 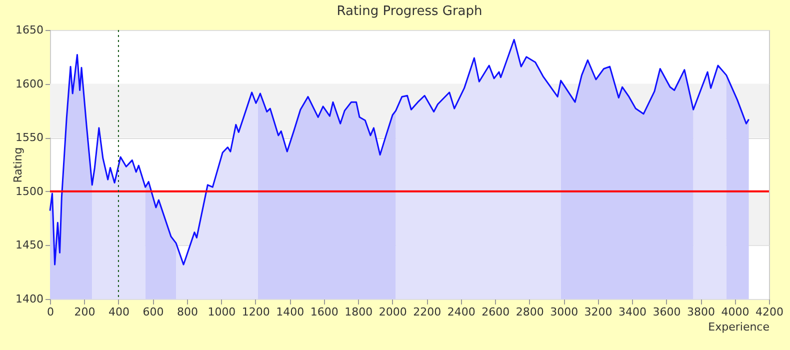 I want to click on y-axis-title: Rating, so click(x=18, y=165).